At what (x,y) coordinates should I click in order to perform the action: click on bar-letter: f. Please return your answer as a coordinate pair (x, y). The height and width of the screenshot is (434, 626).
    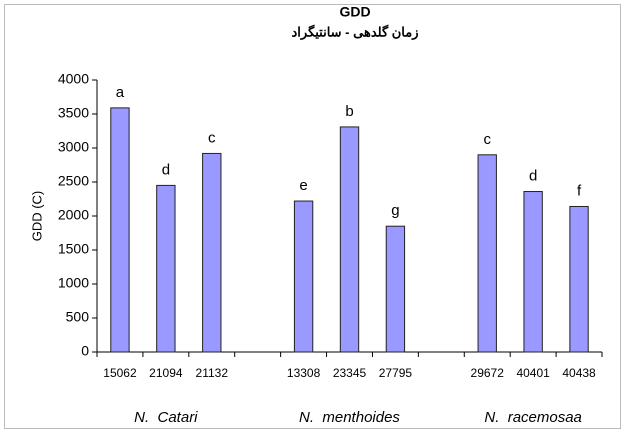
    Looking at the image, I should click on (579, 190).